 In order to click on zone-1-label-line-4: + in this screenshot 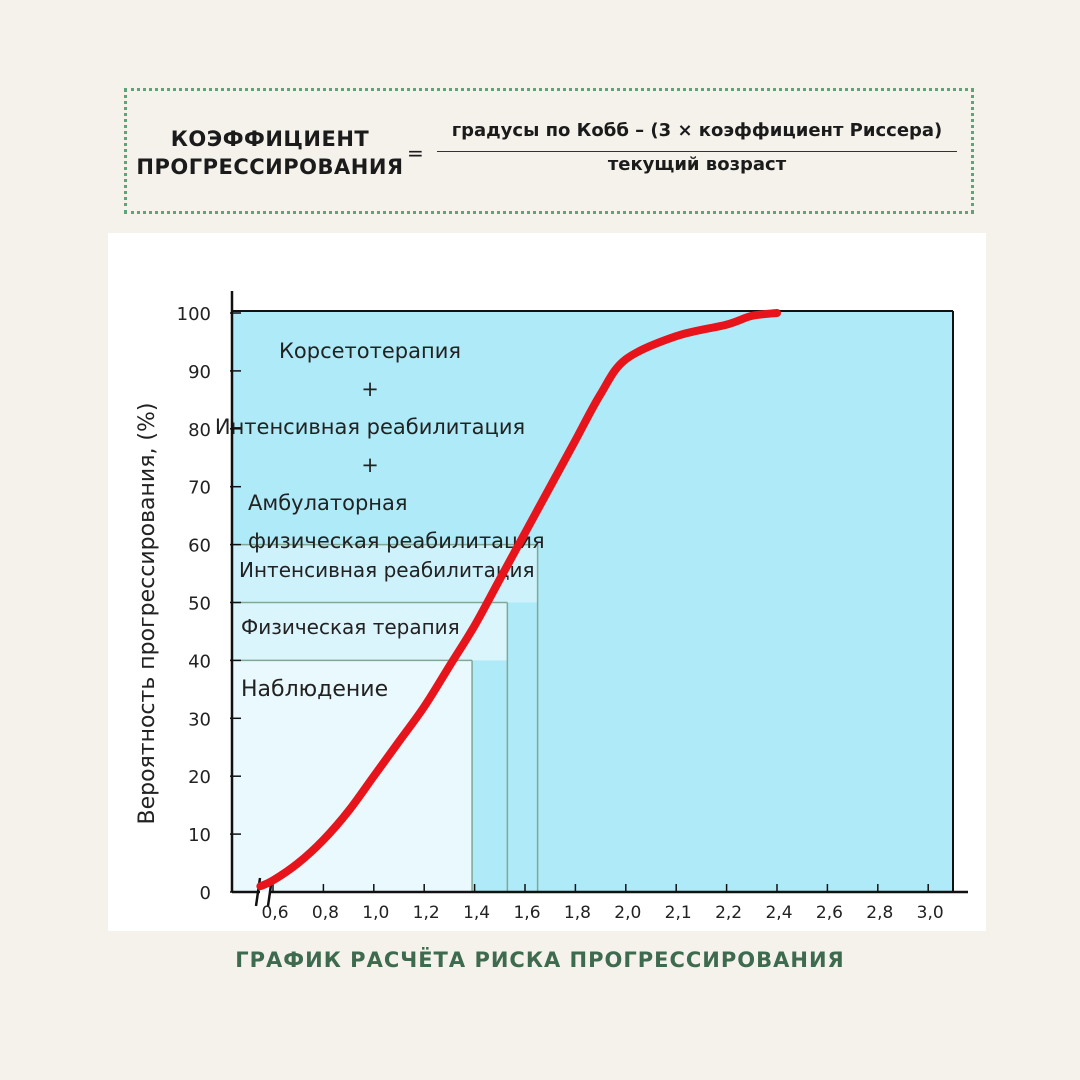, I will do `click(370, 465)`.